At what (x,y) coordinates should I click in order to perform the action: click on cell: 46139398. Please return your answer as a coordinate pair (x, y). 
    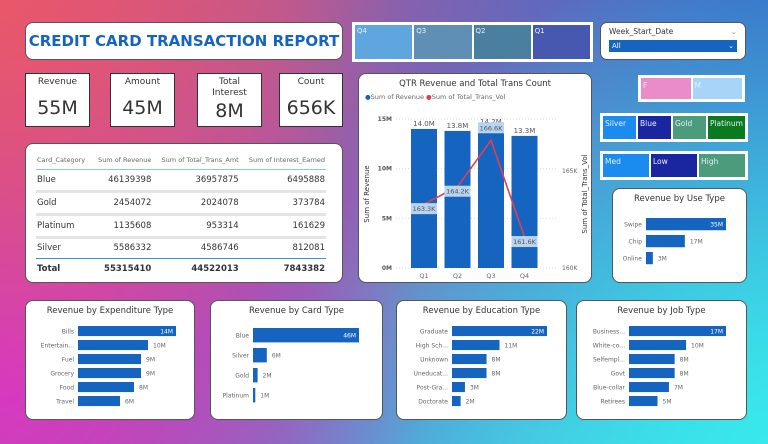
    Looking at the image, I should click on (130, 179).